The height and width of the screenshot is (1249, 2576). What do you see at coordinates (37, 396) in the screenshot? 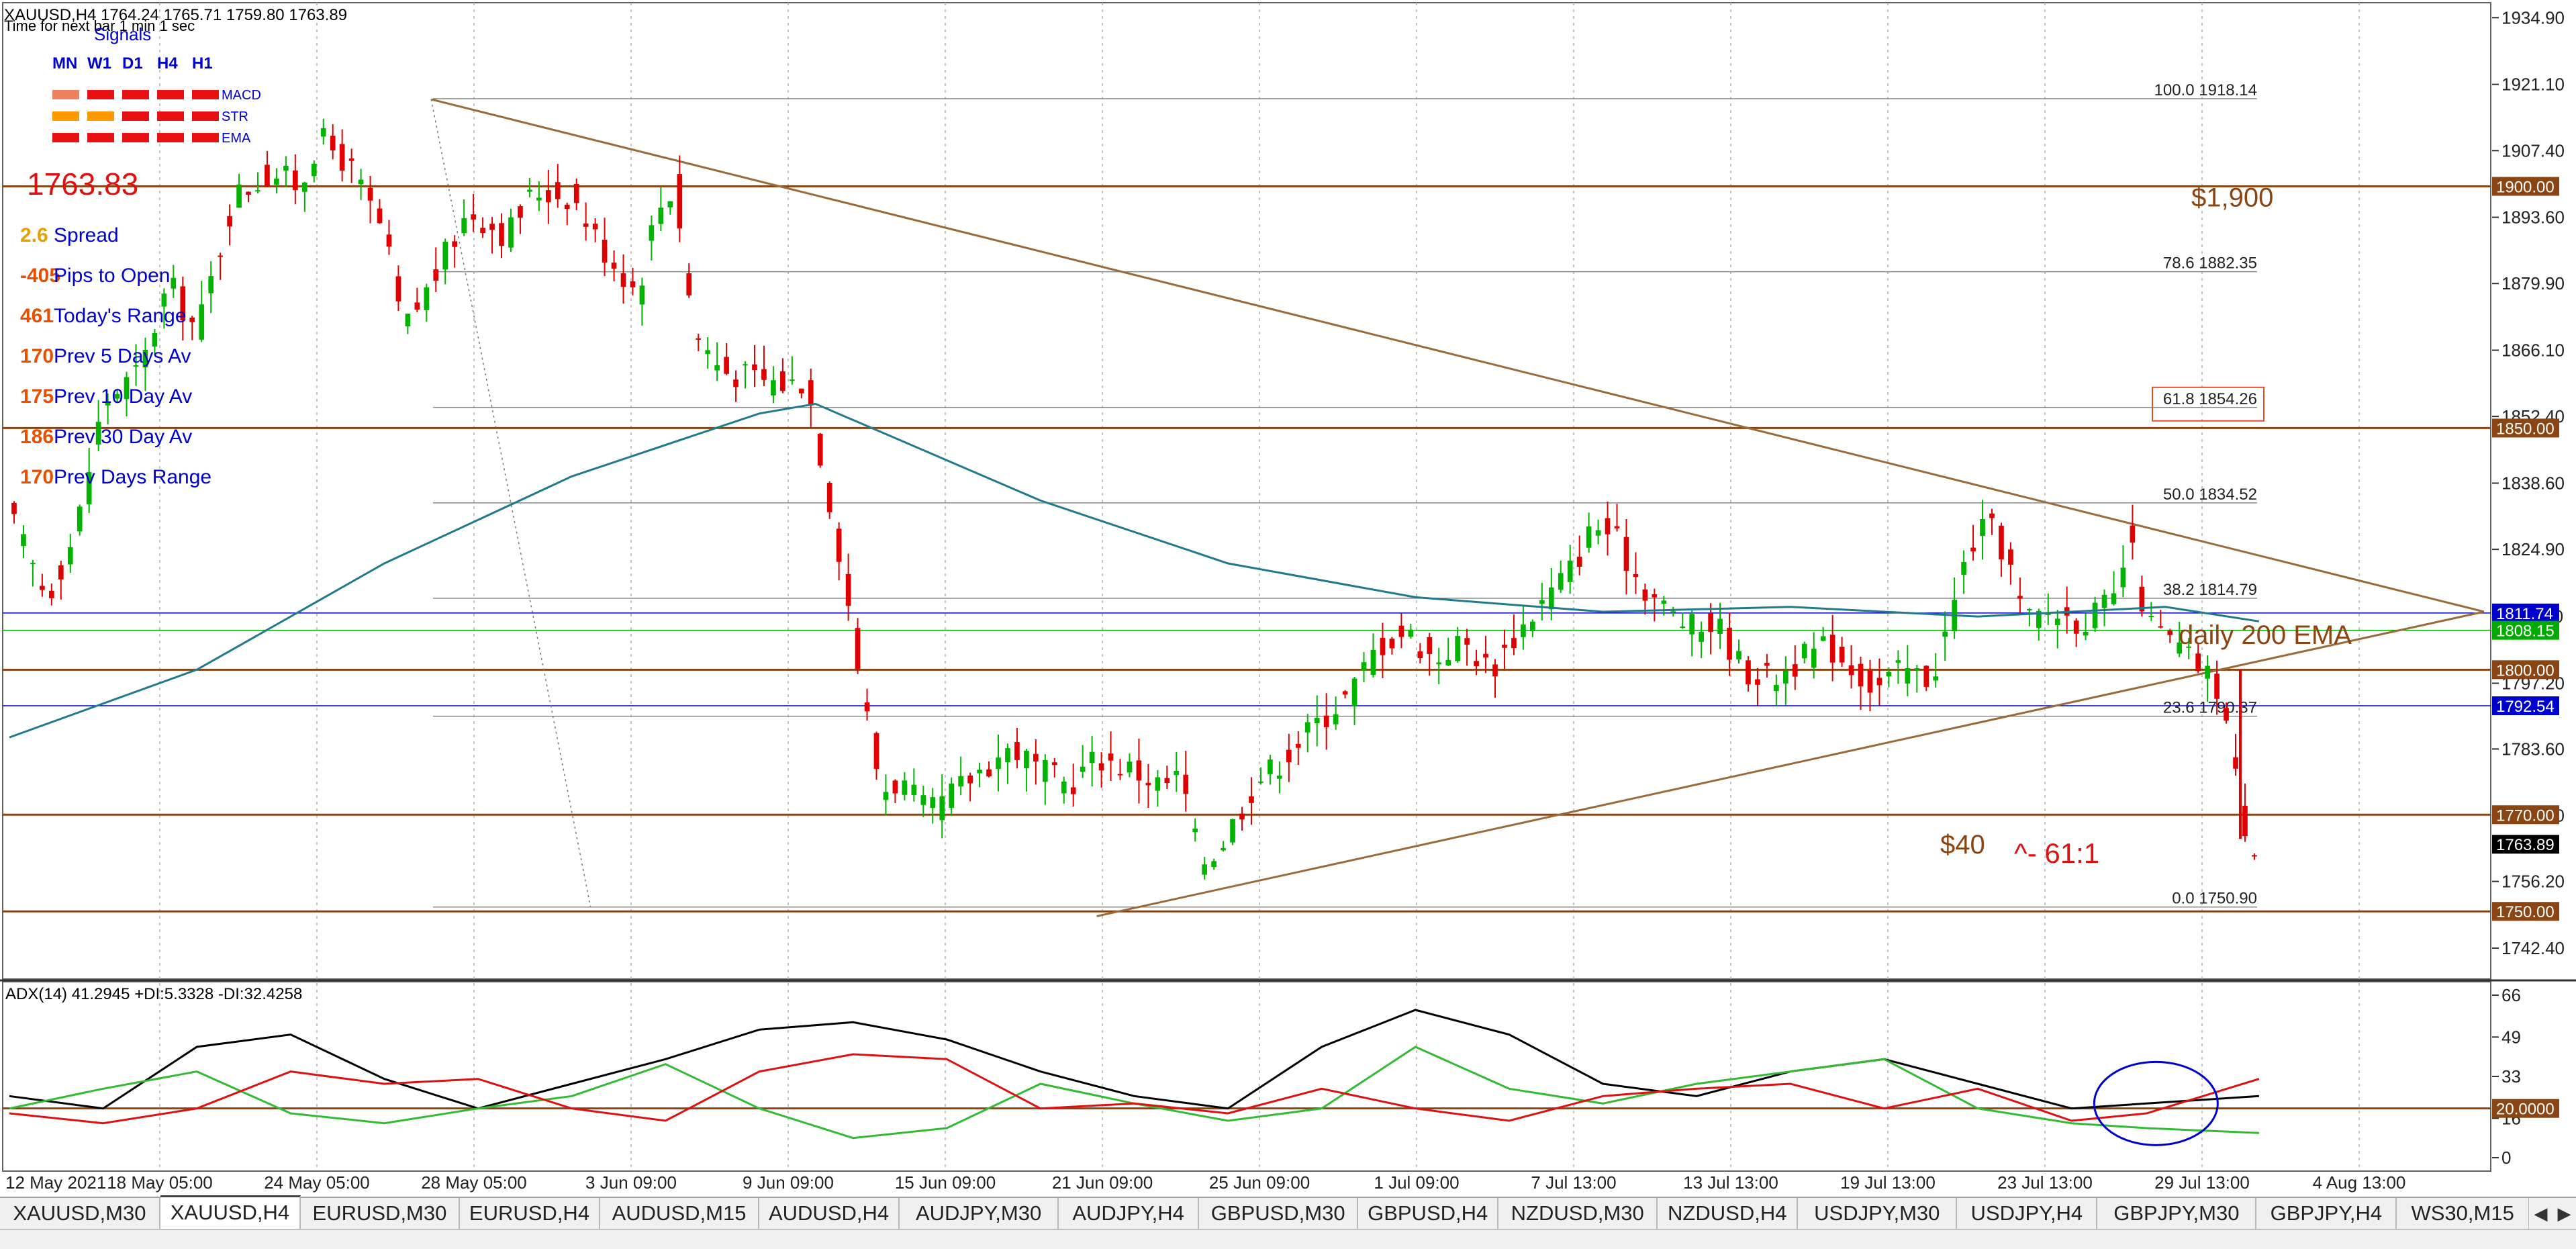
I see `stat-value: 175` at bounding box center [37, 396].